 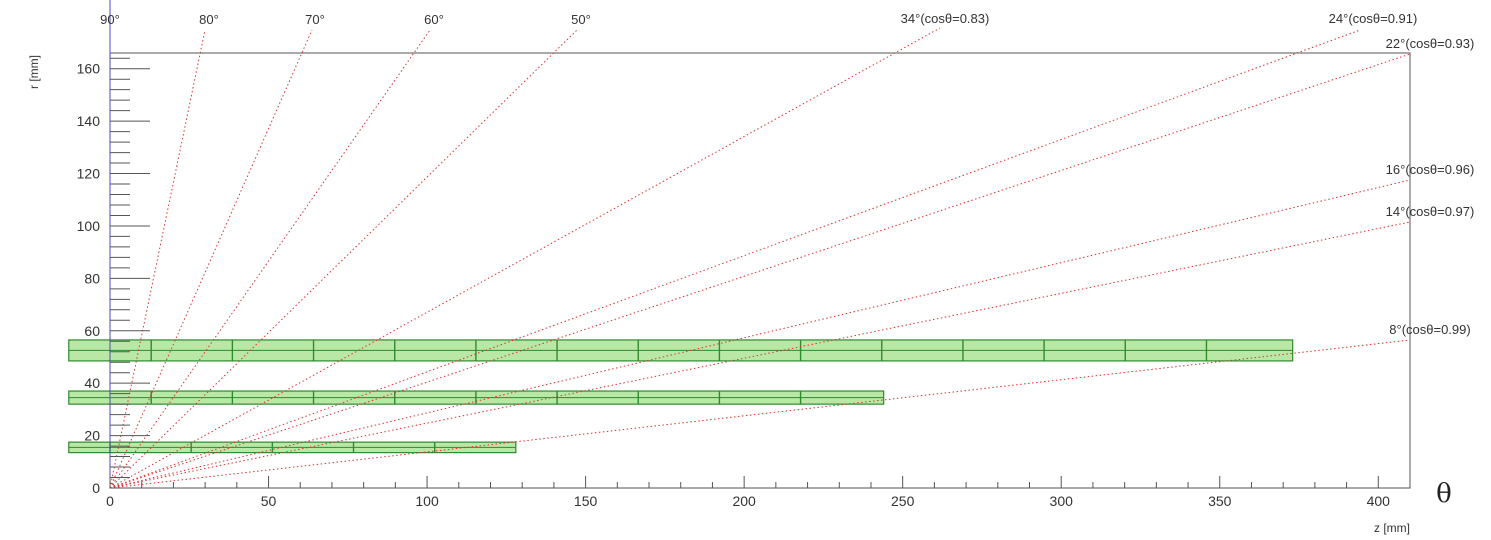 I want to click on x-axis-ticks: 0 50 100 150 200 250 300 350 400, so click(x=758, y=492).